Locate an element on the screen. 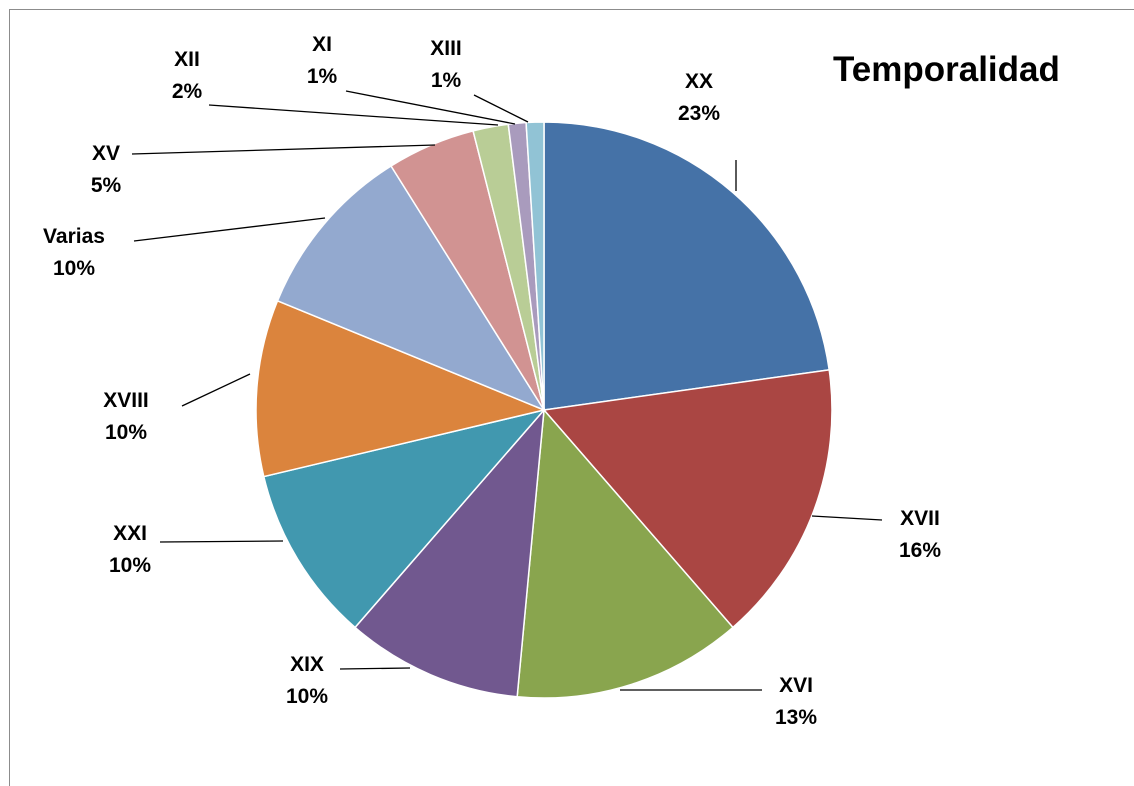  slice-percent-xi: 1% is located at coordinates (322, 76).